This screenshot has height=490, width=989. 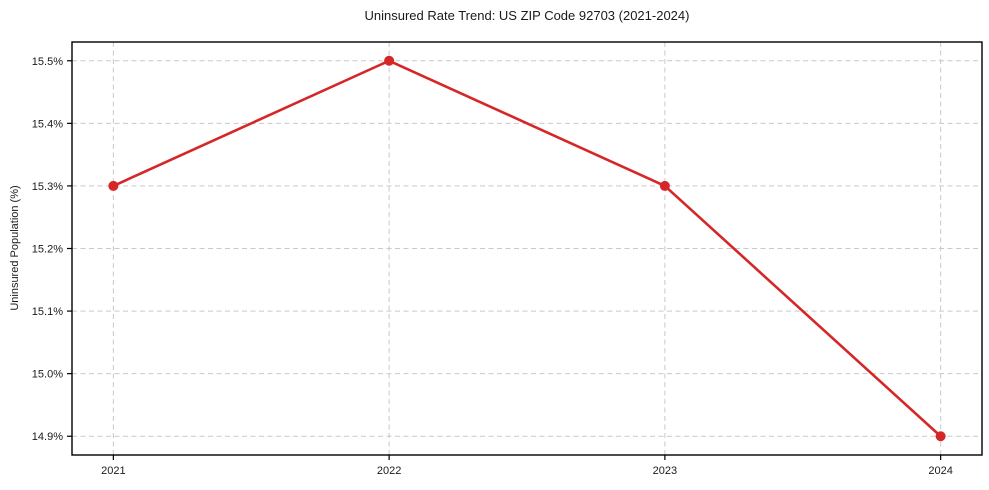 What do you see at coordinates (47, 187) in the screenshot?
I see `y-tick-label: 15.3%` at bounding box center [47, 187].